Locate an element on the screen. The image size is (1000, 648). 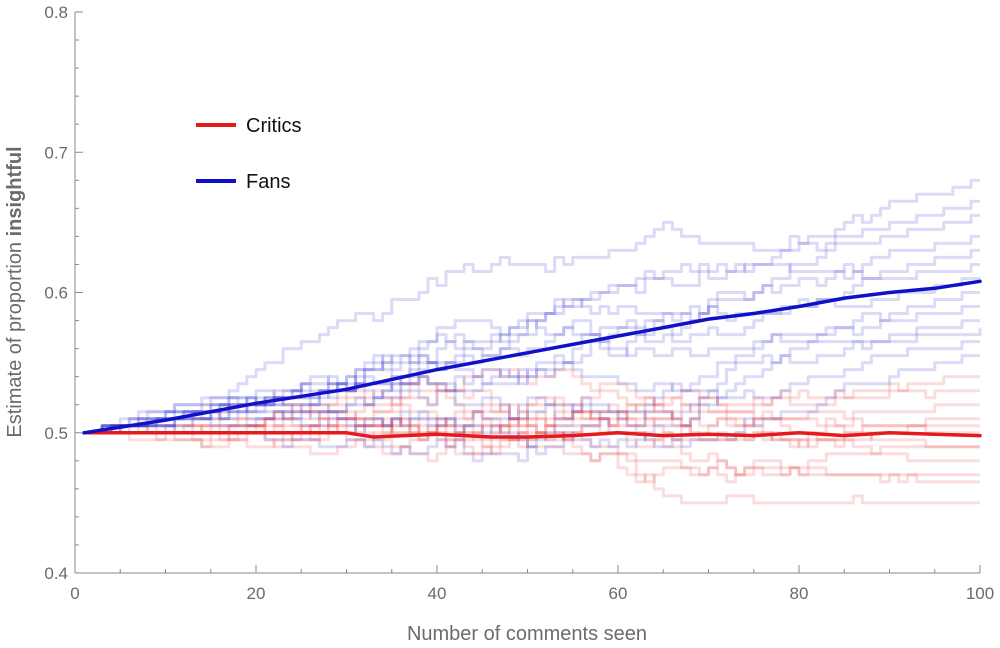
y-axis-title: Estimate of proportion insightful is located at coordinates (15, 291).